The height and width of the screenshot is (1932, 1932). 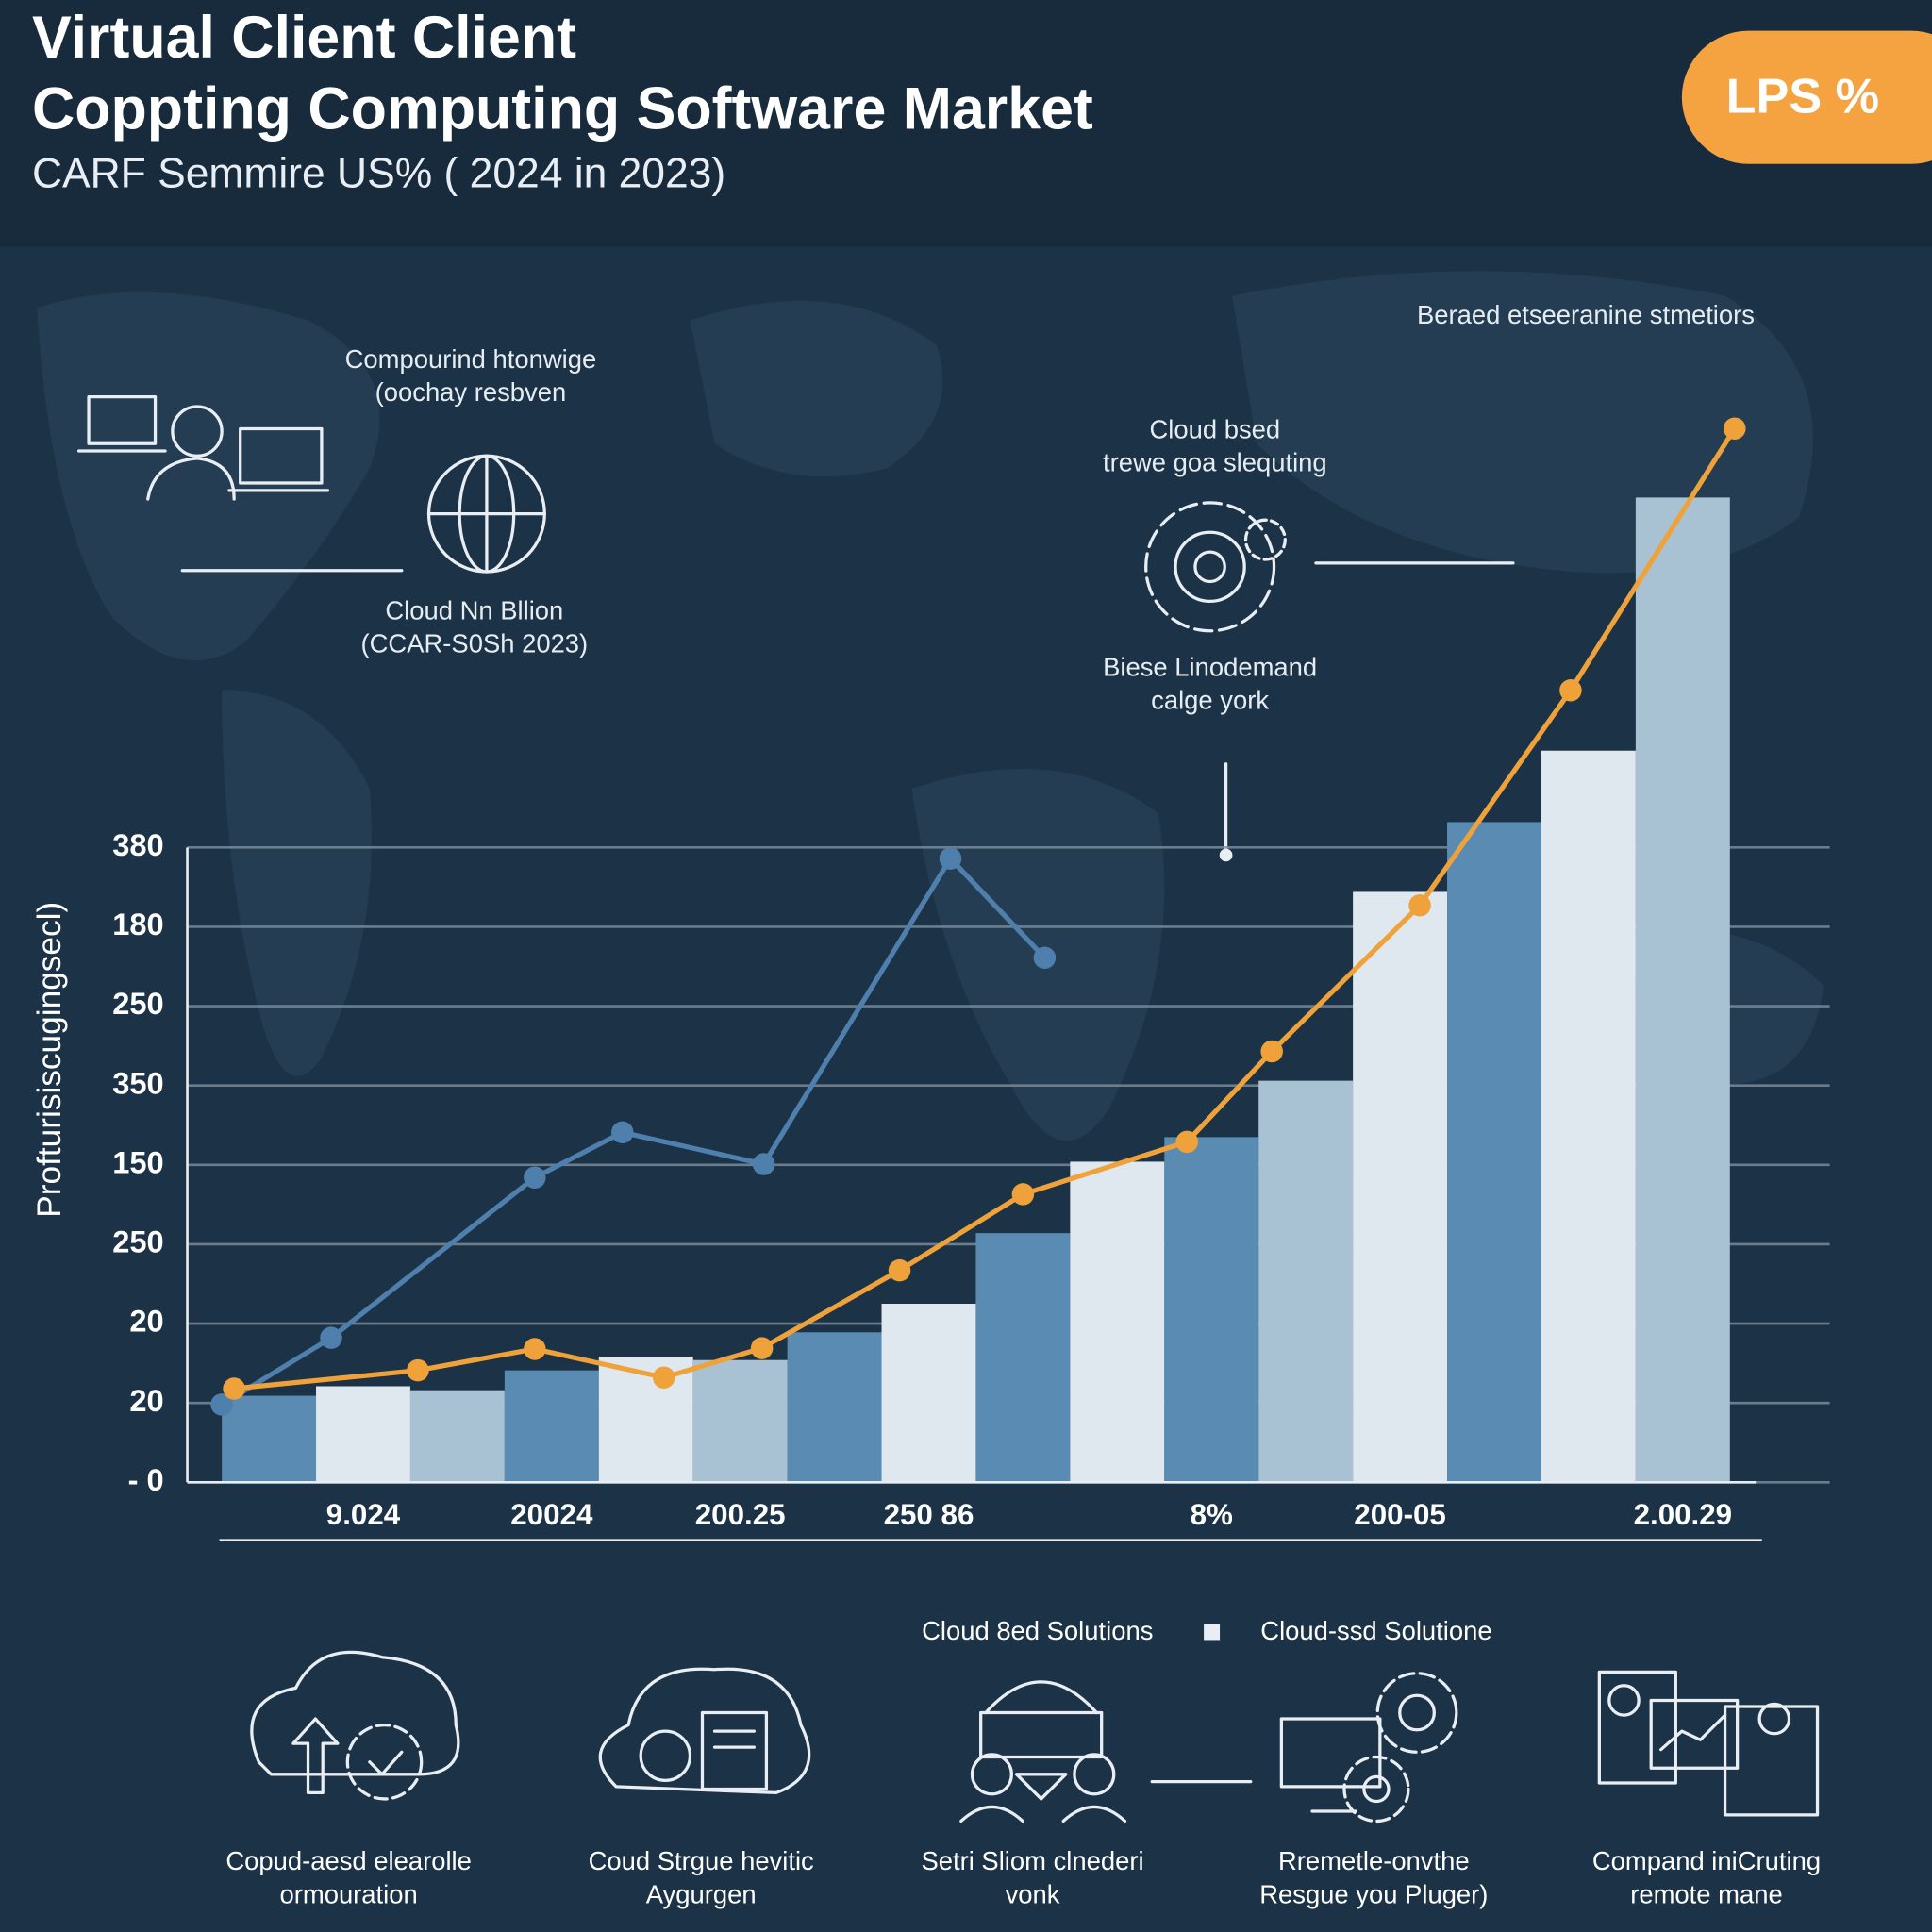 What do you see at coordinates (1212, 1633) in the screenshot?
I see `legend-swatch` at bounding box center [1212, 1633].